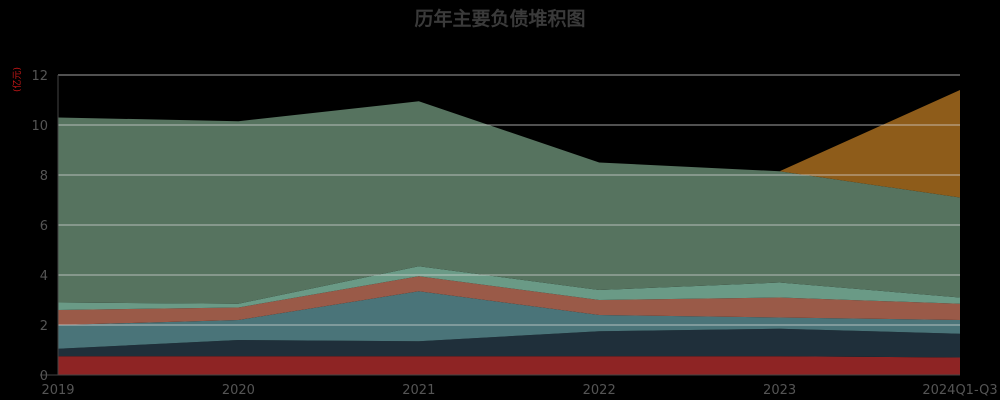 This screenshot has height=400, width=1000. I want to click on x-tick-label: 2019, so click(57, 390).